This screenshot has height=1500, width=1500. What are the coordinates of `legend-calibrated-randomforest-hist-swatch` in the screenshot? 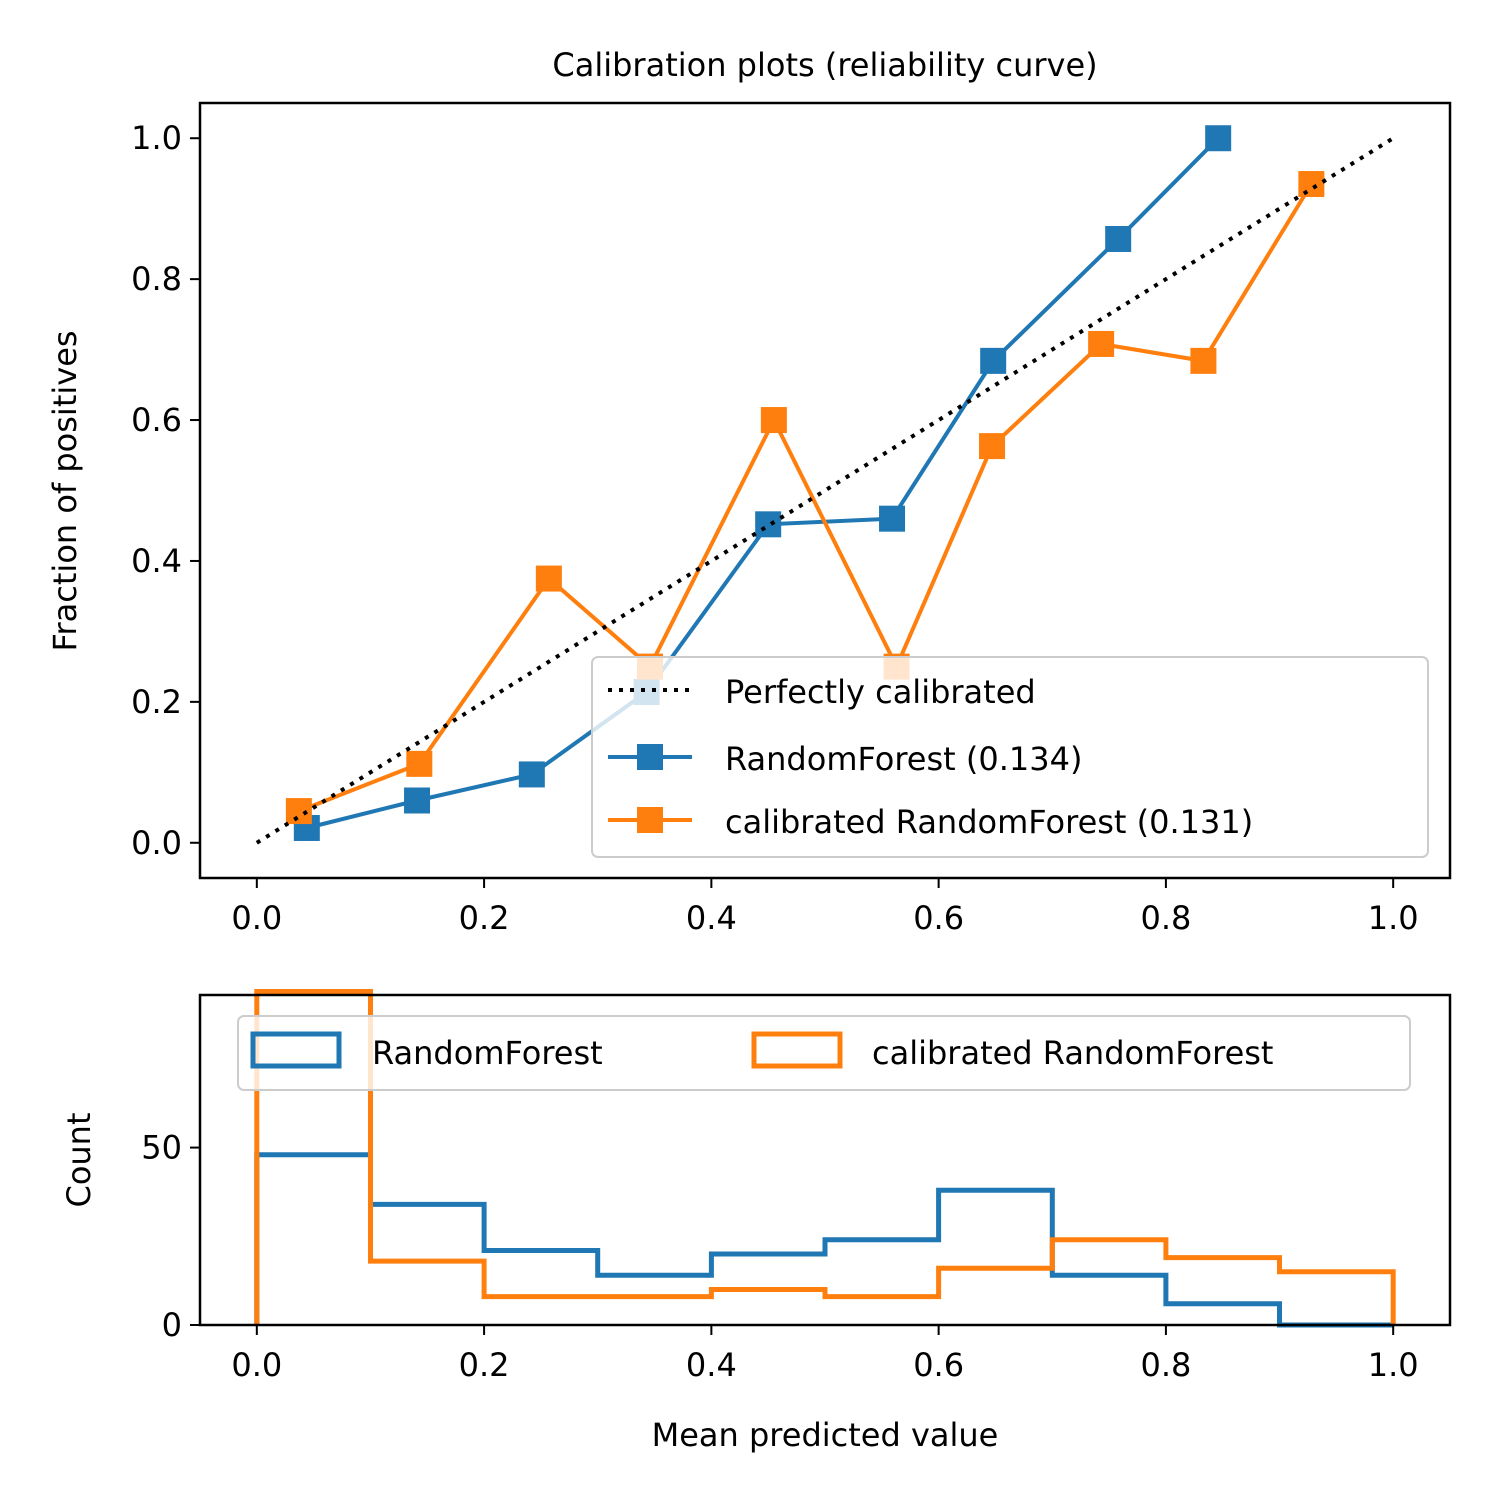 It's located at (797, 1050).